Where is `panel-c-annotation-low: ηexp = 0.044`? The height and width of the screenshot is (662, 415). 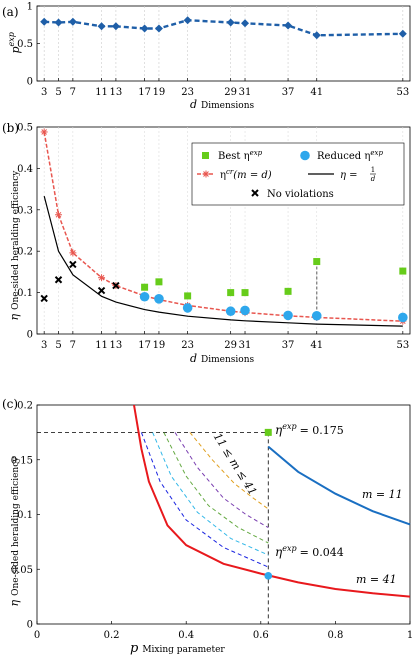
panel-c-annotation-low: ηexp = 0.044 is located at coordinates (309, 551).